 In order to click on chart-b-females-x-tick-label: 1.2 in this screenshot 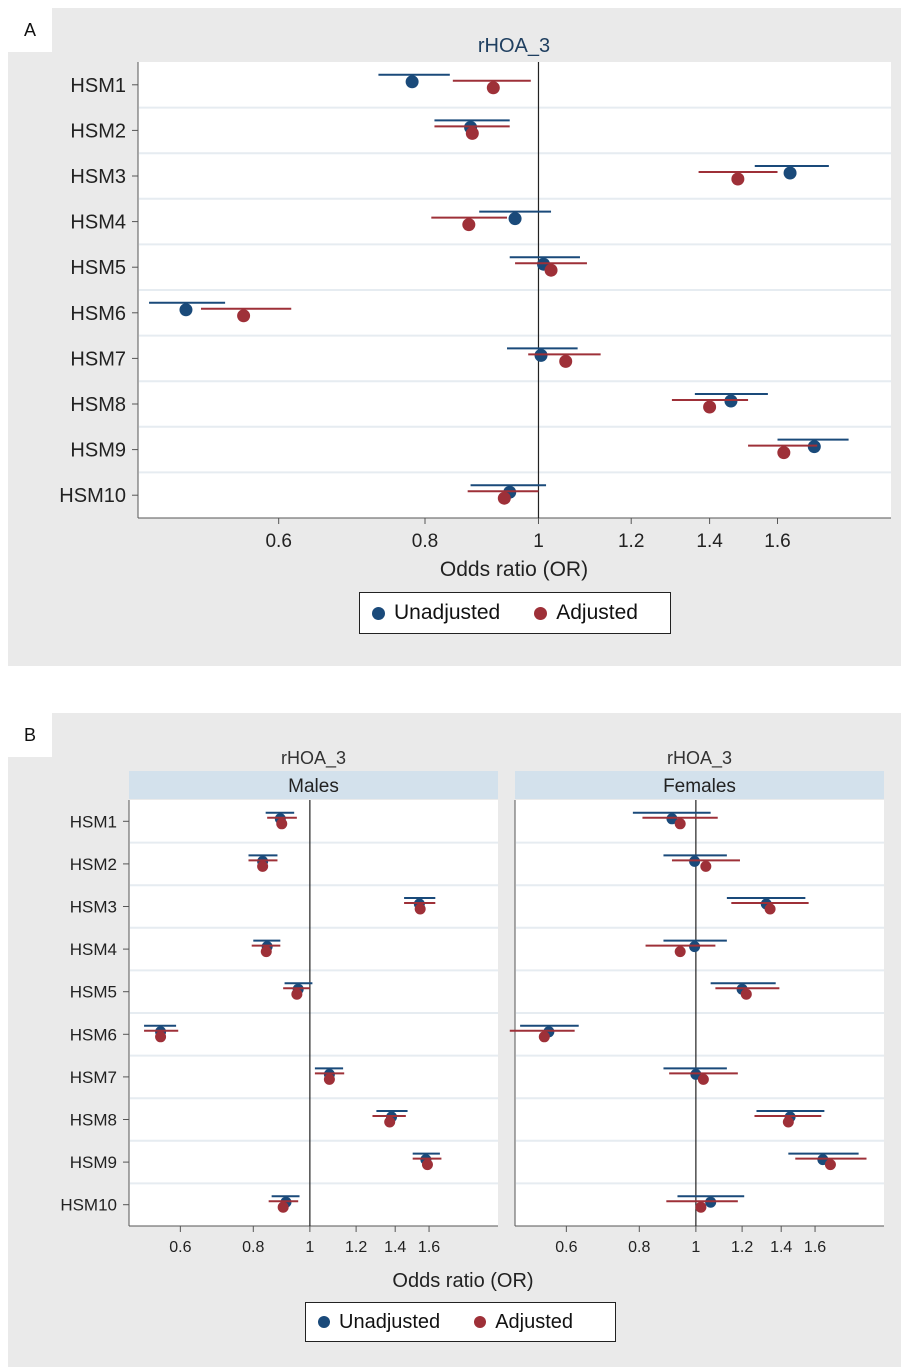, I will do `click(742, 1247)`.